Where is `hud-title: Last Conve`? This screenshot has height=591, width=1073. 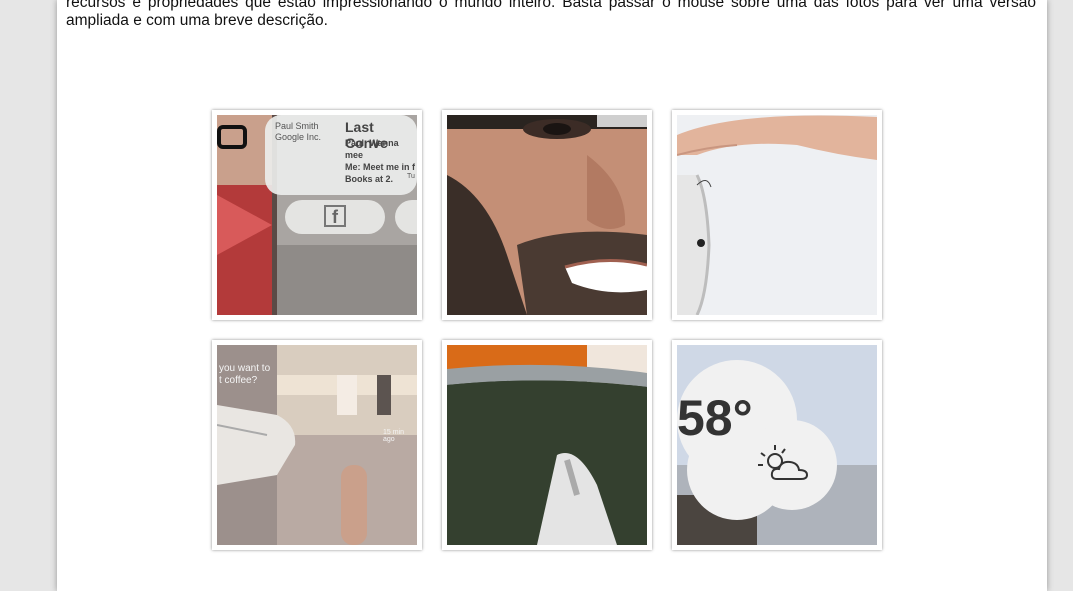 hud-title: Last Conve is located at coordinates (366, 135).